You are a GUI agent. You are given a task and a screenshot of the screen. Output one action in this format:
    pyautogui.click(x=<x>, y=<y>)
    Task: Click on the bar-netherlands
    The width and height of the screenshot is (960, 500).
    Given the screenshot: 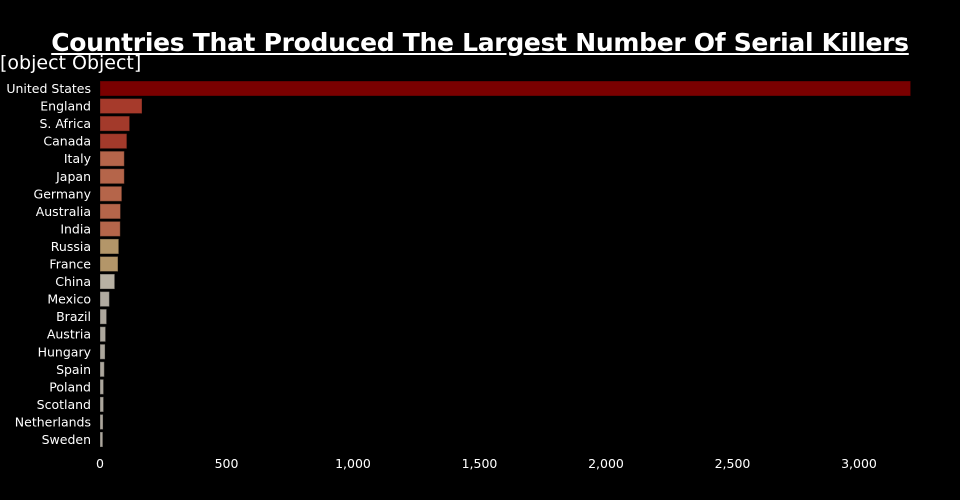 What is the action you would take?
    pyautogui.click(x=101, y=421)
    